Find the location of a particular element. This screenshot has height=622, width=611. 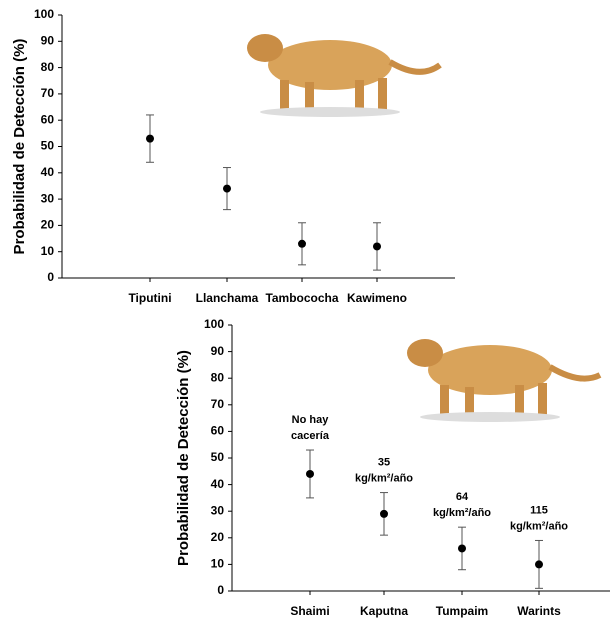

annotation: 115 is located at coordinates (539, 510).